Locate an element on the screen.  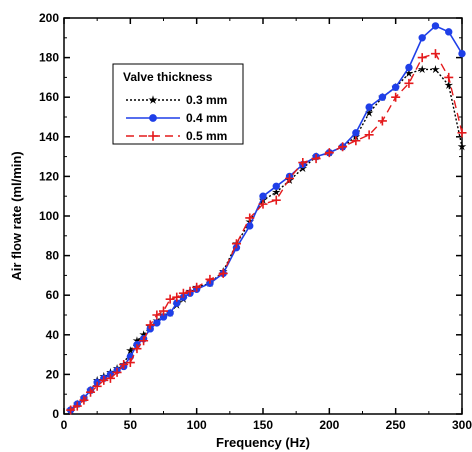
legend-entry: 0.5 mm is located at coordinates (176, 136).